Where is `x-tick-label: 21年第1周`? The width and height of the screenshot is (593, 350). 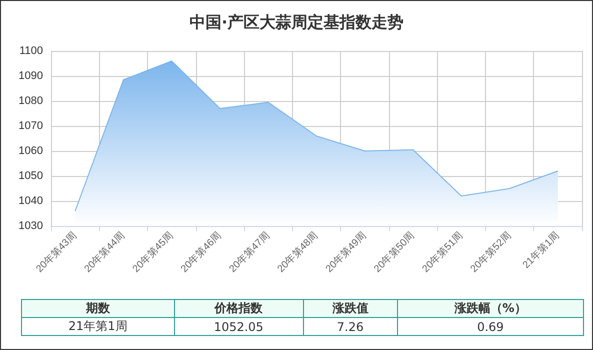
x-tick-label: 21年第1周 is located at coordinates (541, 250).